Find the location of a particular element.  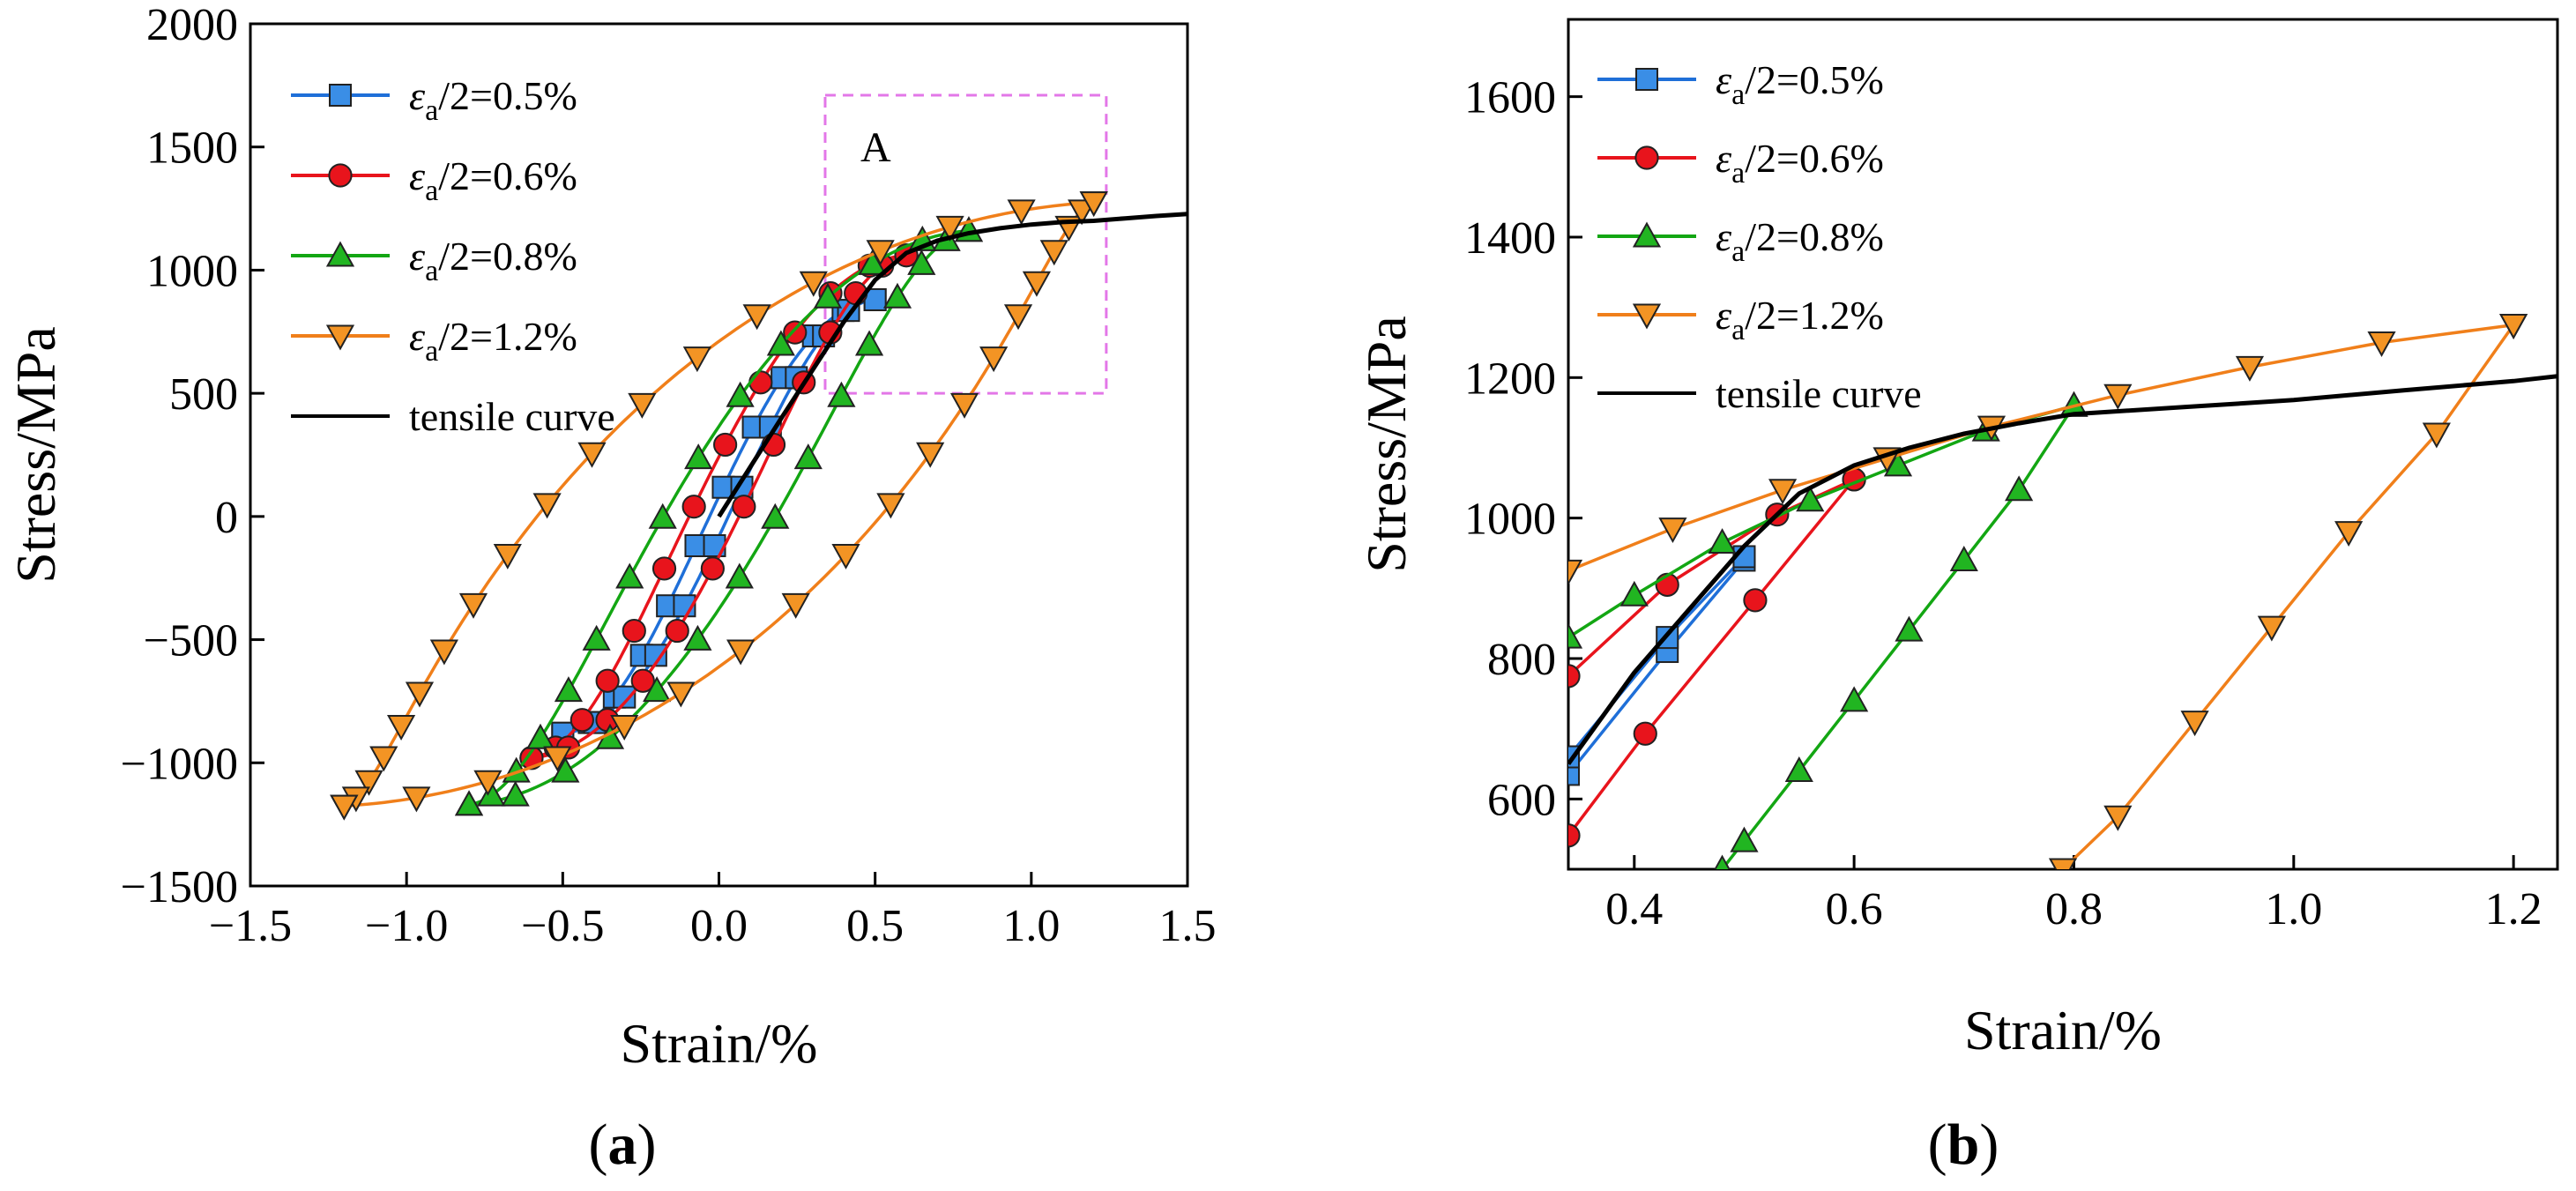

legend-entry: εa/2=0.5% is located at coordinates (1800, 84).